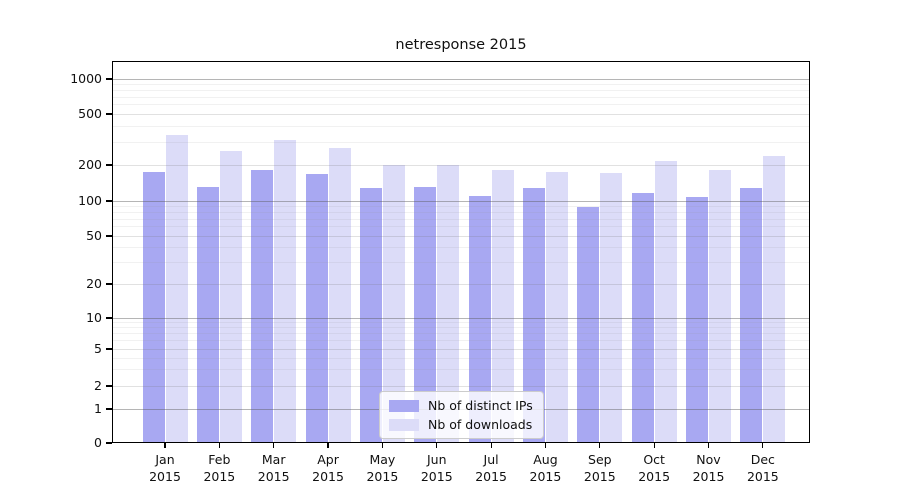 This screenshot has height=500, width=900. Describe the element at coordinates (763, 468) in the screenshot. I see `x-tick-label-dec: Dec 2015` at that location.